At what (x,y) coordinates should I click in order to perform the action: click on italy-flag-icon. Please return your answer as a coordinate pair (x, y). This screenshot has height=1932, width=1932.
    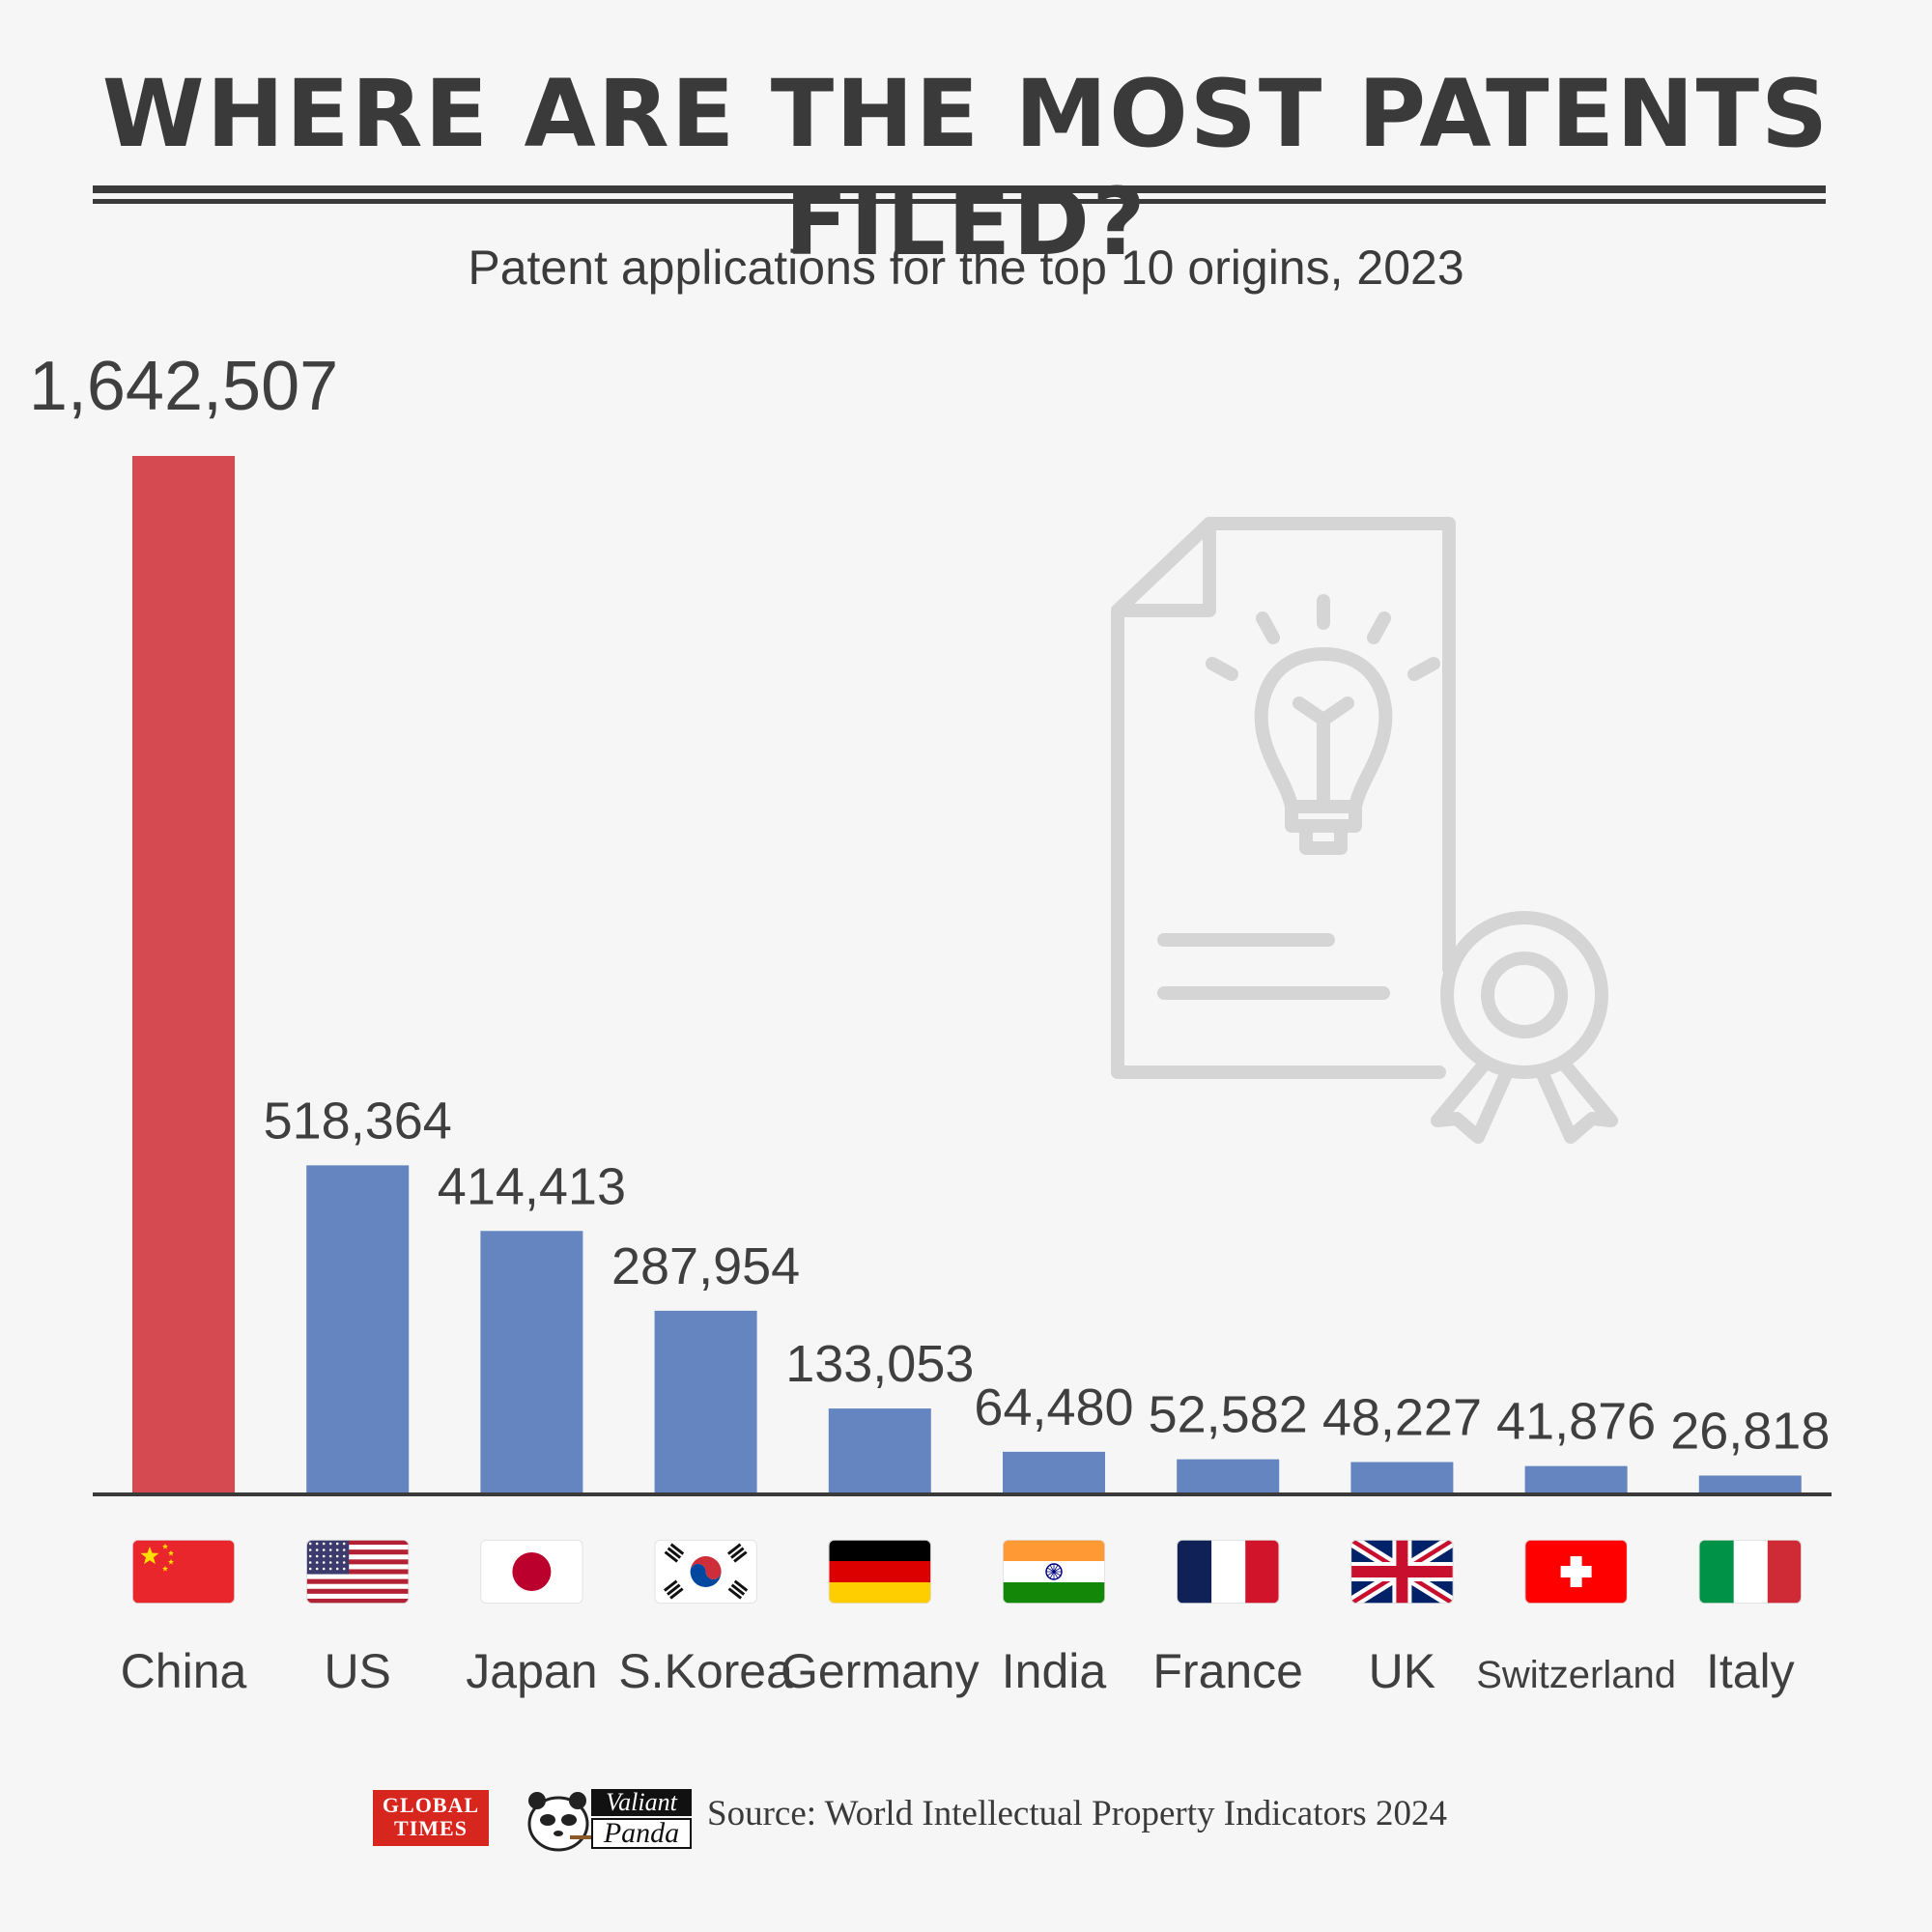
    Looking at the image, I should click on (1750, 1572).